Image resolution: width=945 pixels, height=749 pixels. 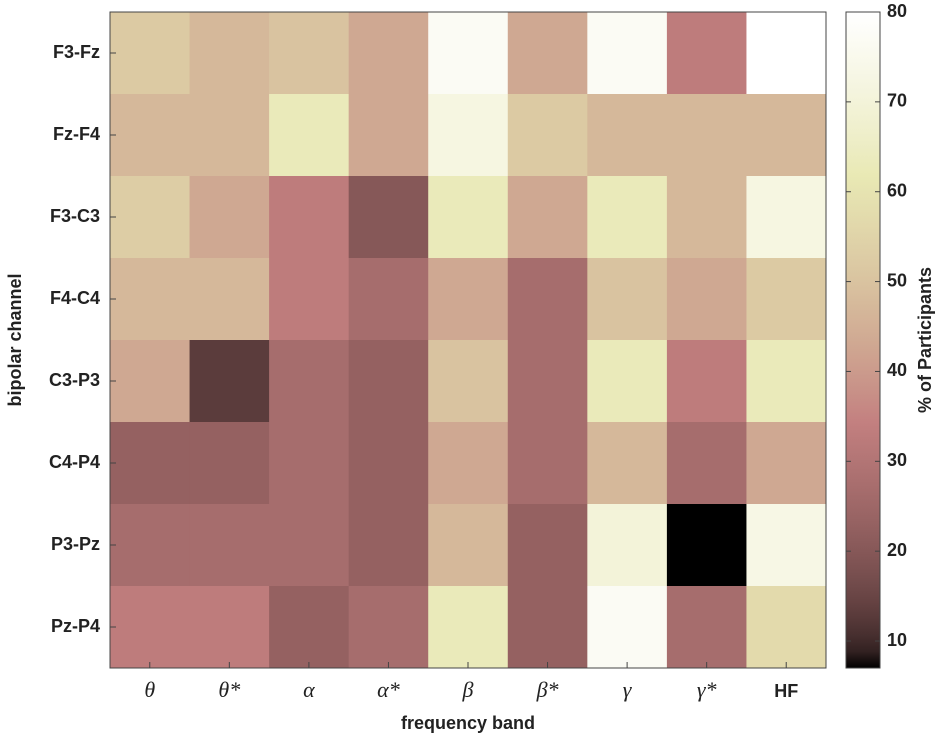 What do you see at coordinates (547, 689) in the screenshot?
I see `x-tick-label: β*` at bounding box center [547, 689].